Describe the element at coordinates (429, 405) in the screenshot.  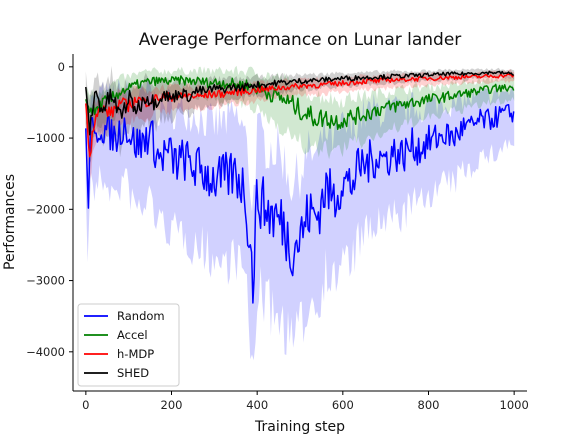
I see `x-tick-label: 800` at that location.